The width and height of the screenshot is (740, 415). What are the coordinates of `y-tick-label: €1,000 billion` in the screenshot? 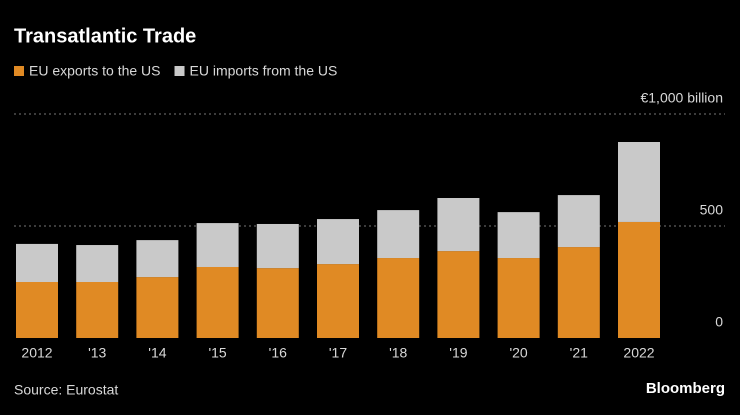 It's located at (681, 98).